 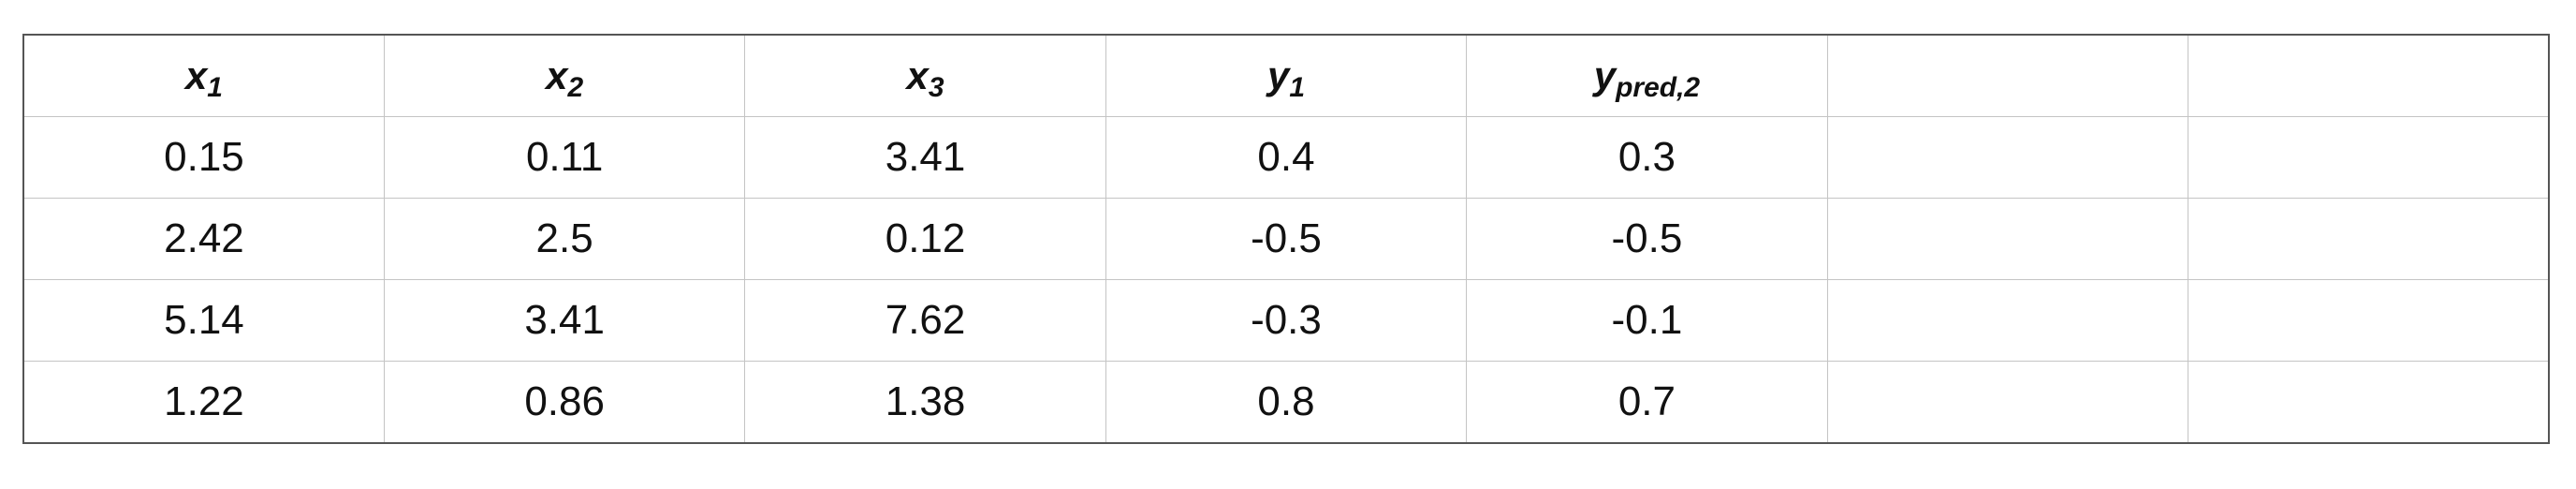 What do you see at coordinates (925, 321) in the screenshot?
I see `table-cell: 7.62` at bounding box center [925, 321].